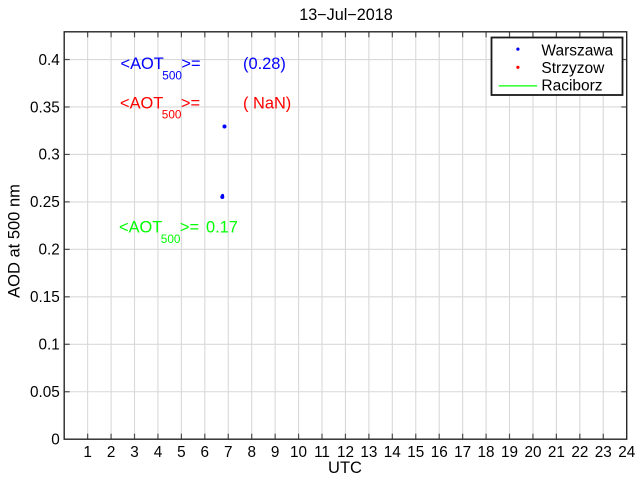 The image size is (640, 480). Describe the element at coordinates (134, 452) in the screenshot. I see `svg-text: 3` at that location.